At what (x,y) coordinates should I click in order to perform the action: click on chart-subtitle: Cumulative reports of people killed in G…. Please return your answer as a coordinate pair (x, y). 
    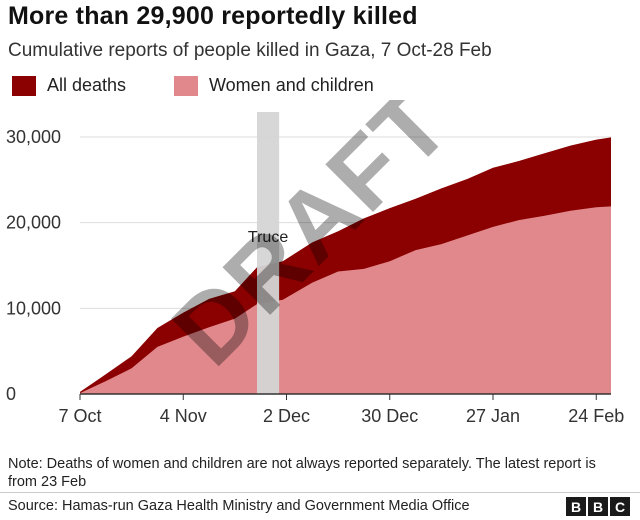
    Looking at the image, I should click on (250, 50).